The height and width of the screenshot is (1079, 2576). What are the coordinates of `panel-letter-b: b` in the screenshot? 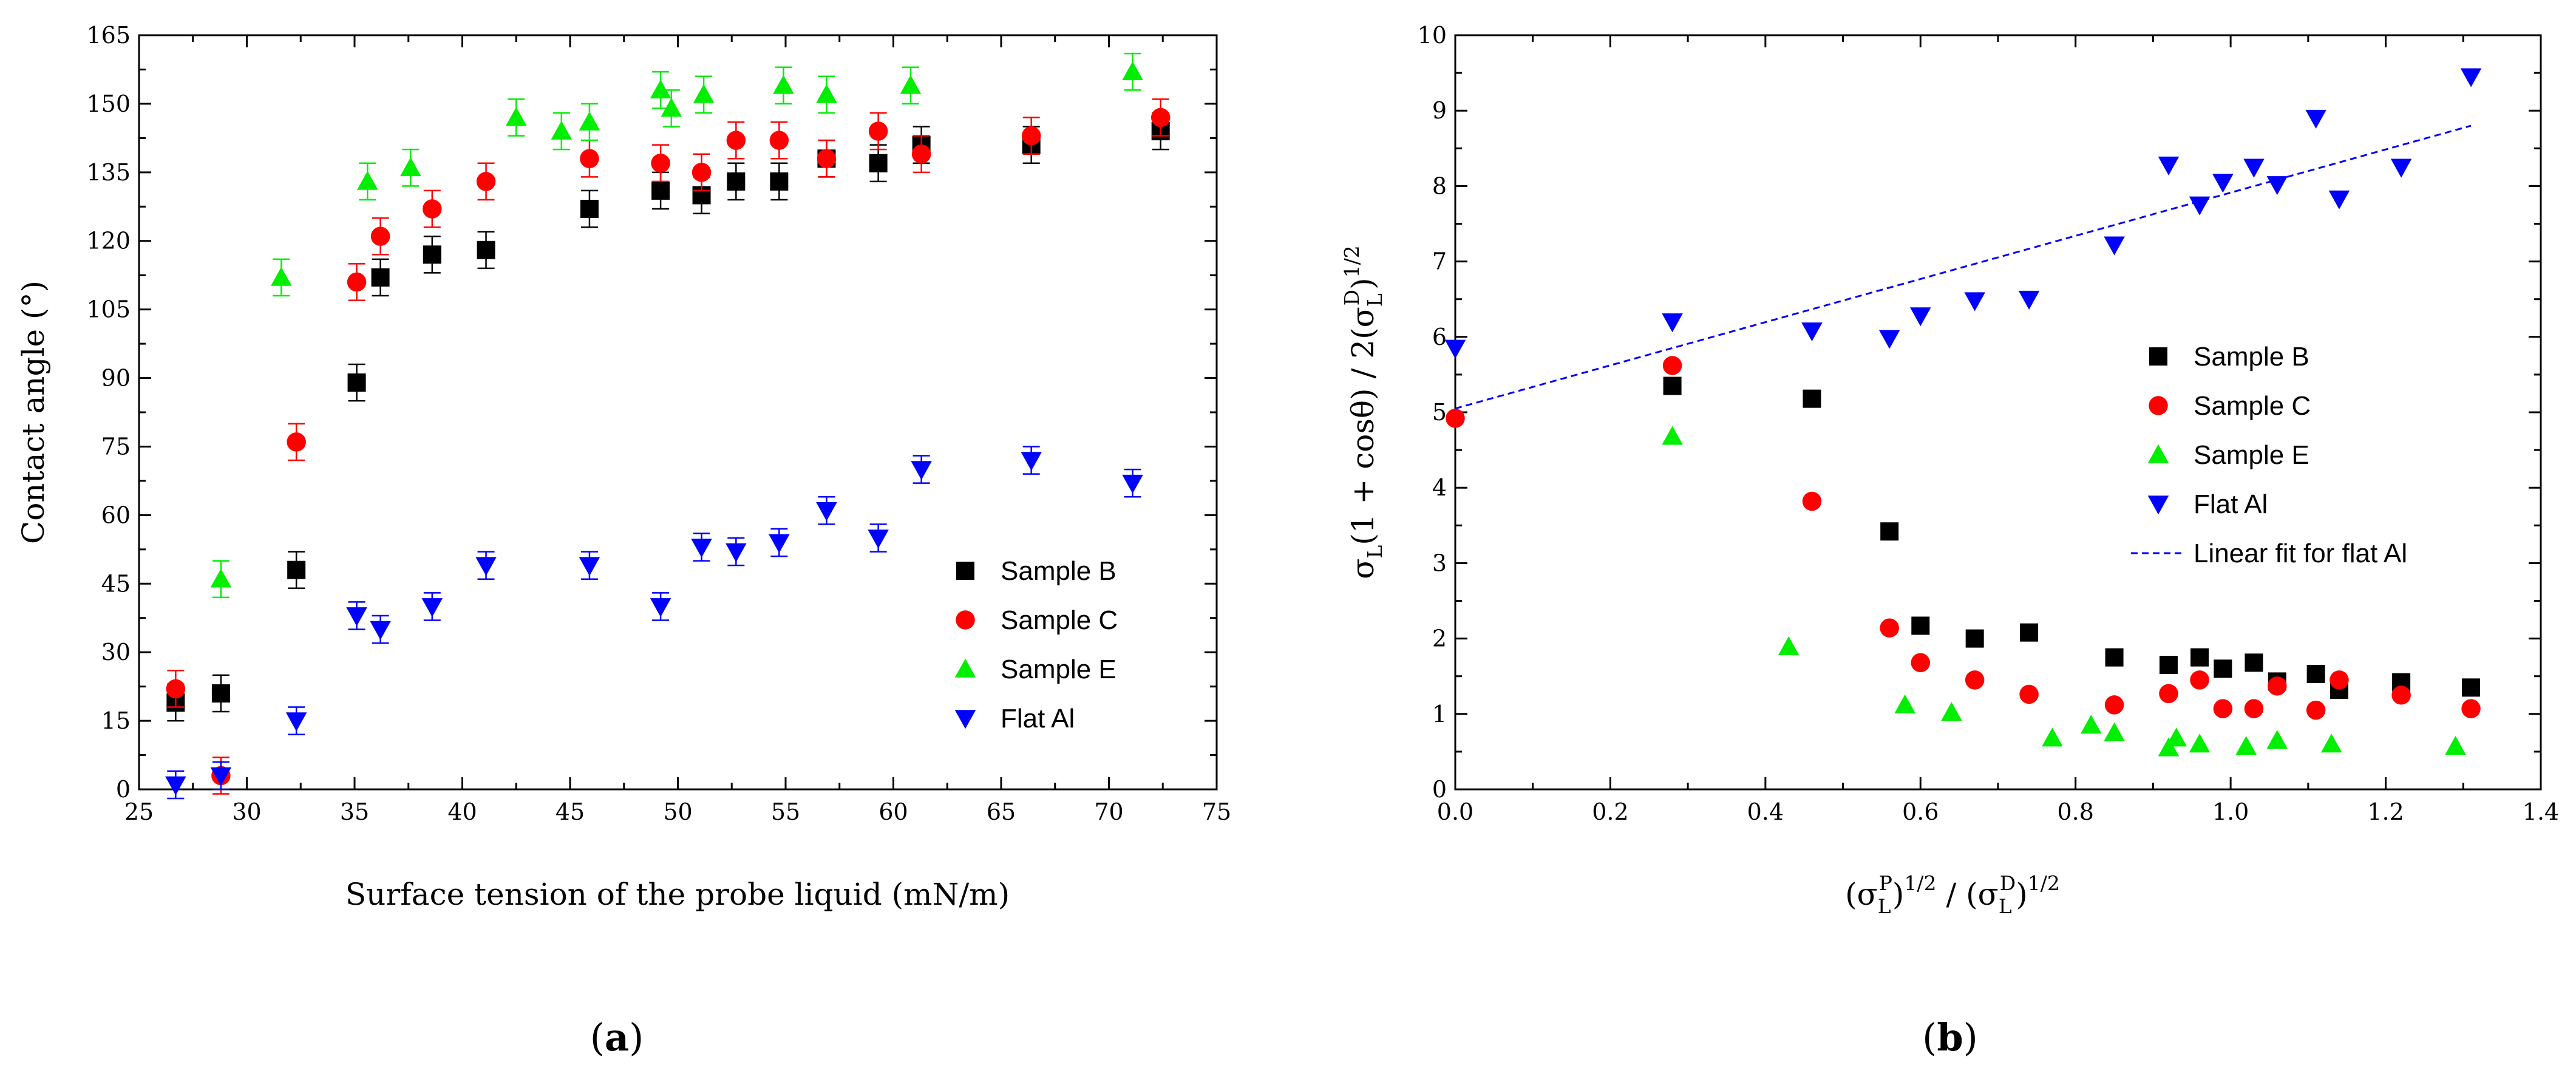 It's located at (1950, 1037).